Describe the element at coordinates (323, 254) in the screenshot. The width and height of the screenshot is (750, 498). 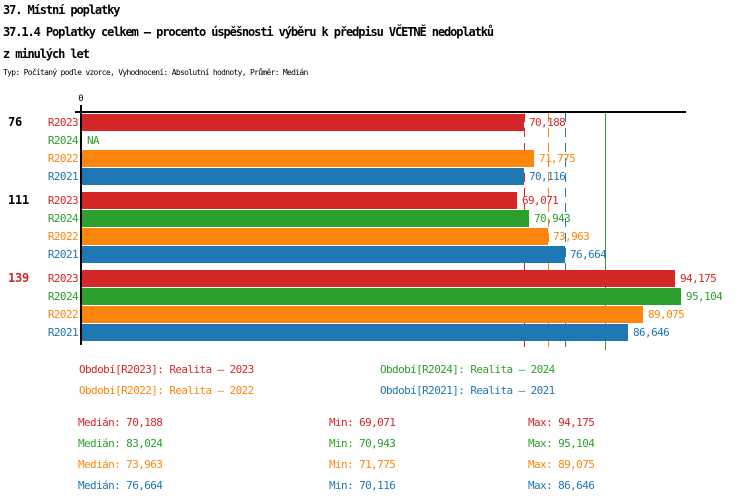
I see `bar-111-R2021` at that location.